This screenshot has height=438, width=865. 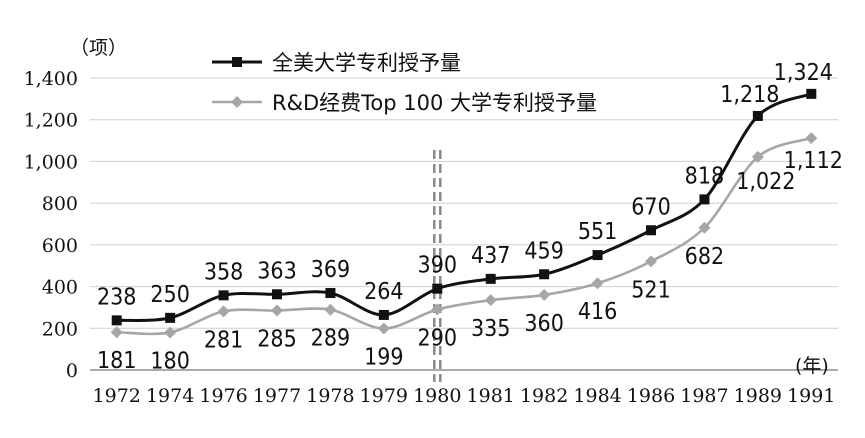 I want to click on data-label: 181, so click(x=117, y=361).